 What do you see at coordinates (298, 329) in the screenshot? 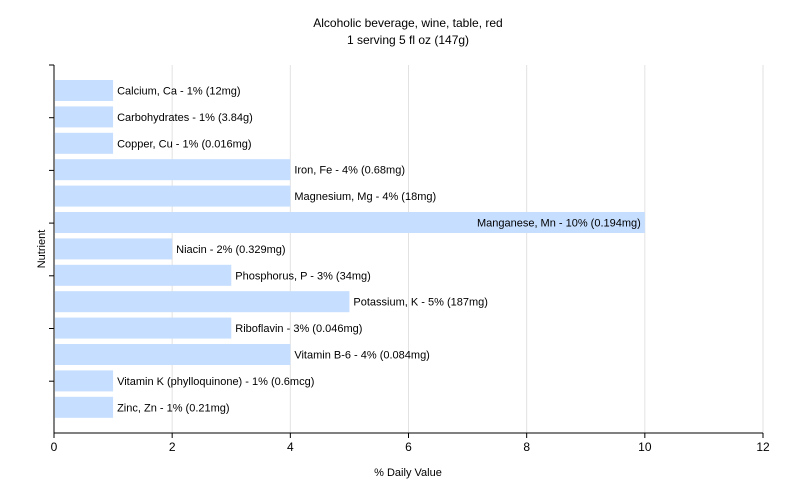
I see `bar-label: Riboflavin - 3% (0.046mg)` at bounding box center [298, 329].